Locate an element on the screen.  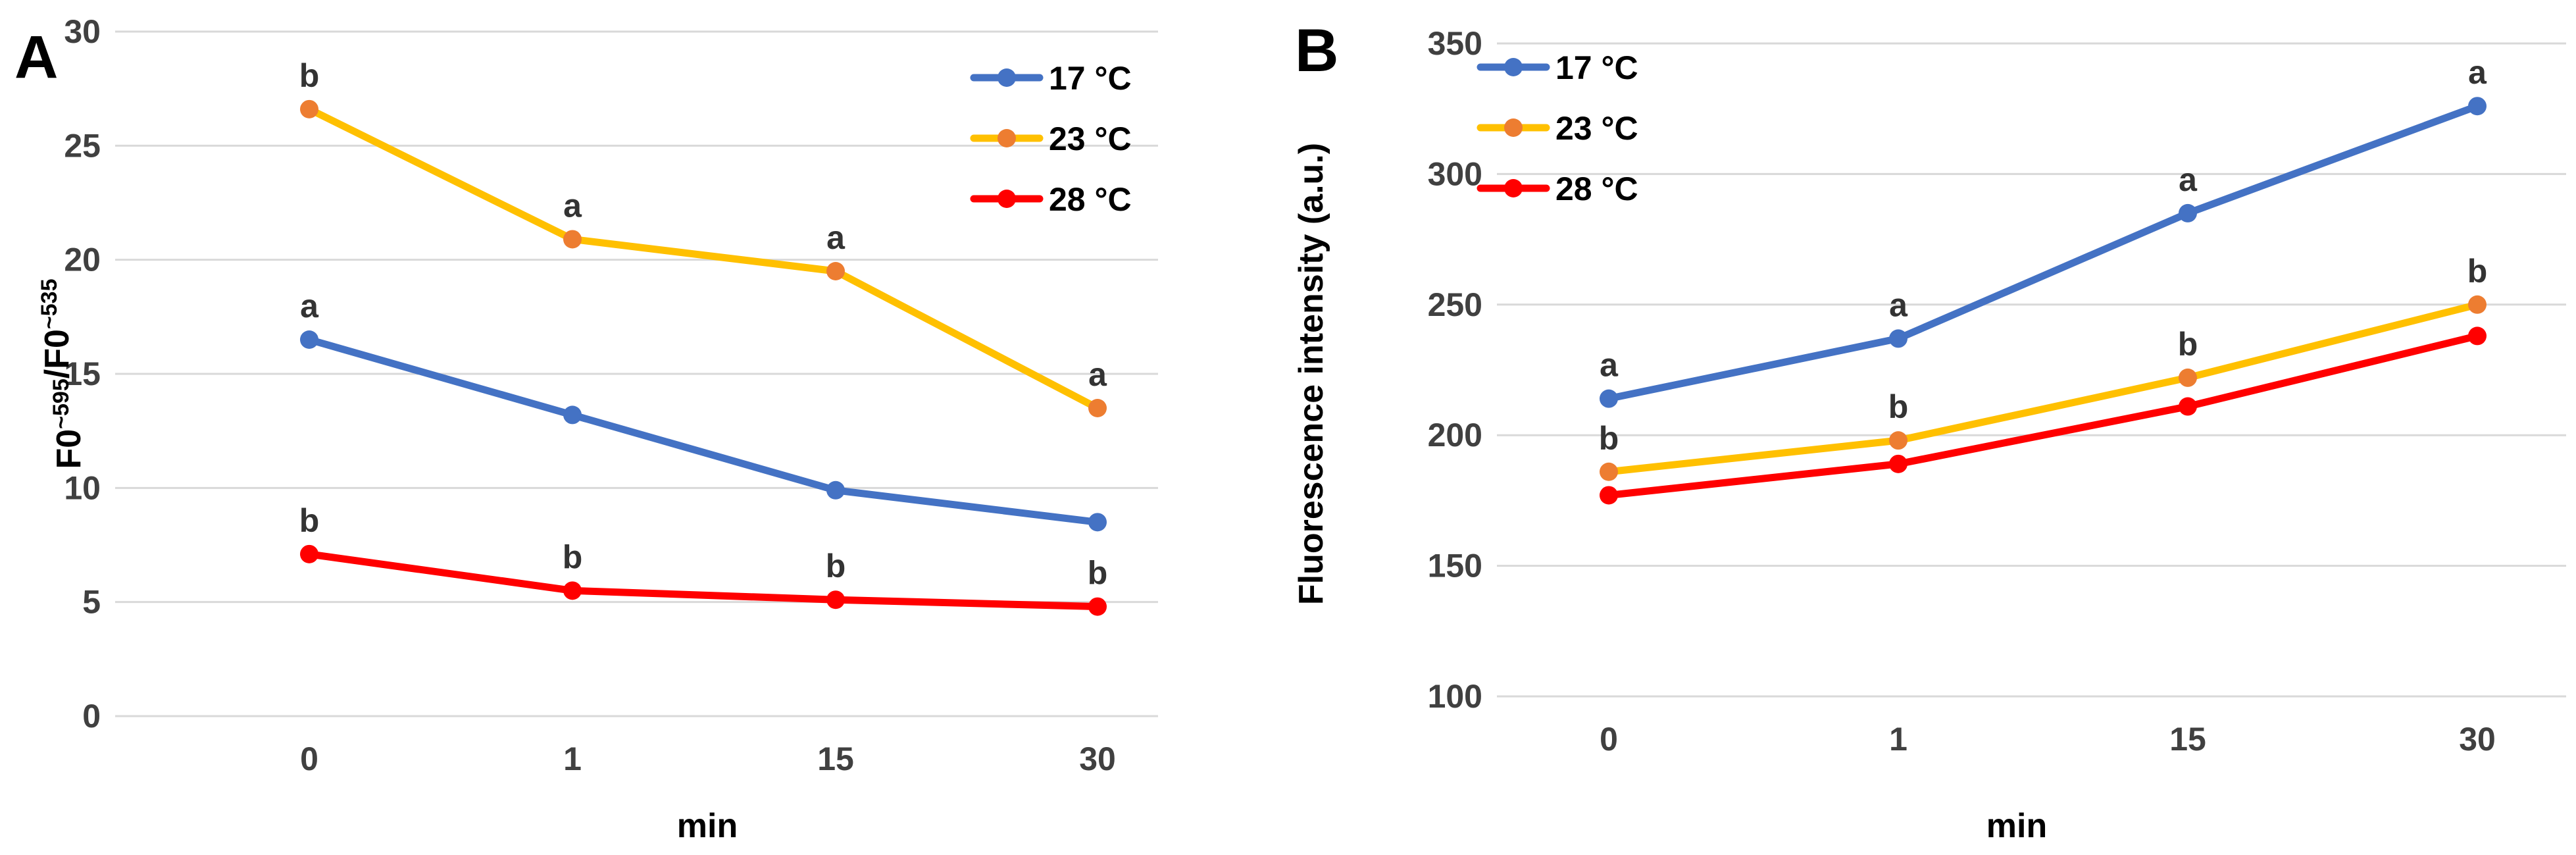
y-tick-label: 150 is located at coordinates (1455, 566).